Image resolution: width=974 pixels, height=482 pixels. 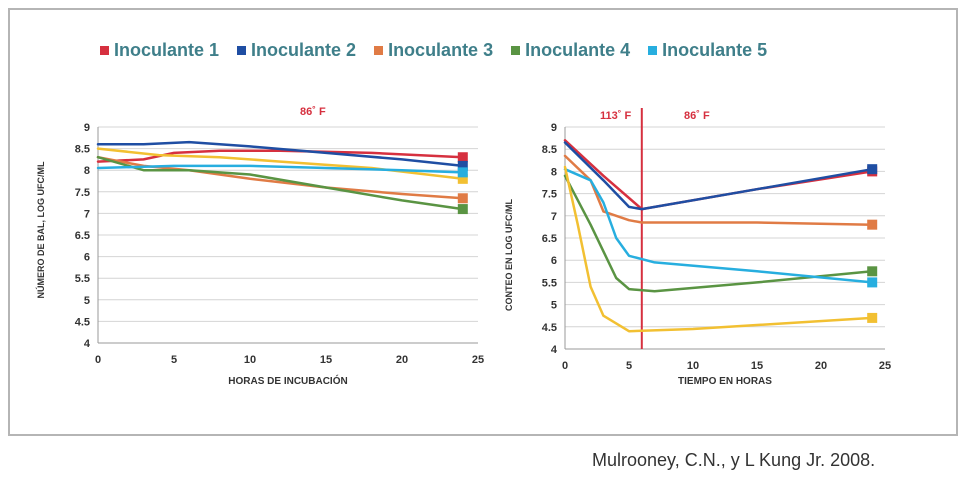 I want to click on x-axis-label: HORAS DE INCUBACIÓN, so click(x=287, y=380).